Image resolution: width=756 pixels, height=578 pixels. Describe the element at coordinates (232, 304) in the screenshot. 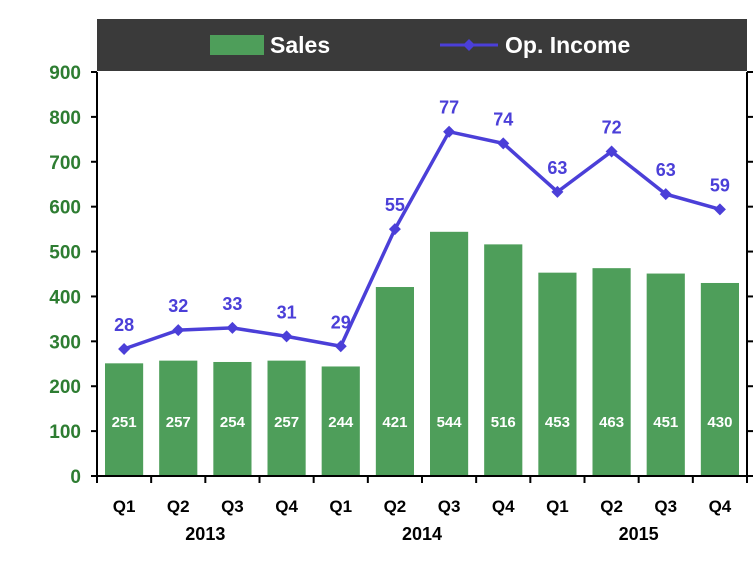

I see `op-income-data-label: 33` at that location.